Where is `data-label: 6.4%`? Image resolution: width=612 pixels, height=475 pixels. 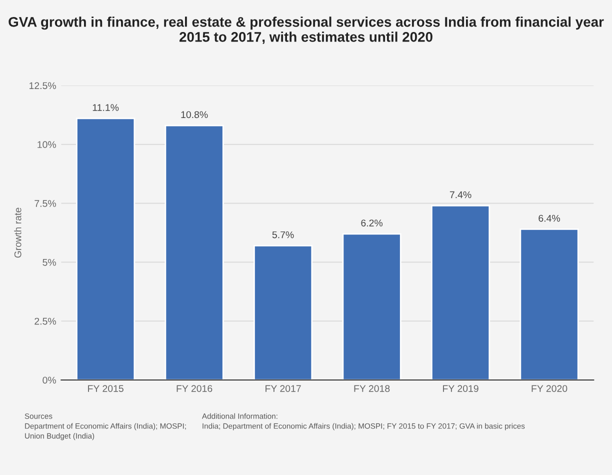
data-label: 6.4% is located at coordinates (549, 218).